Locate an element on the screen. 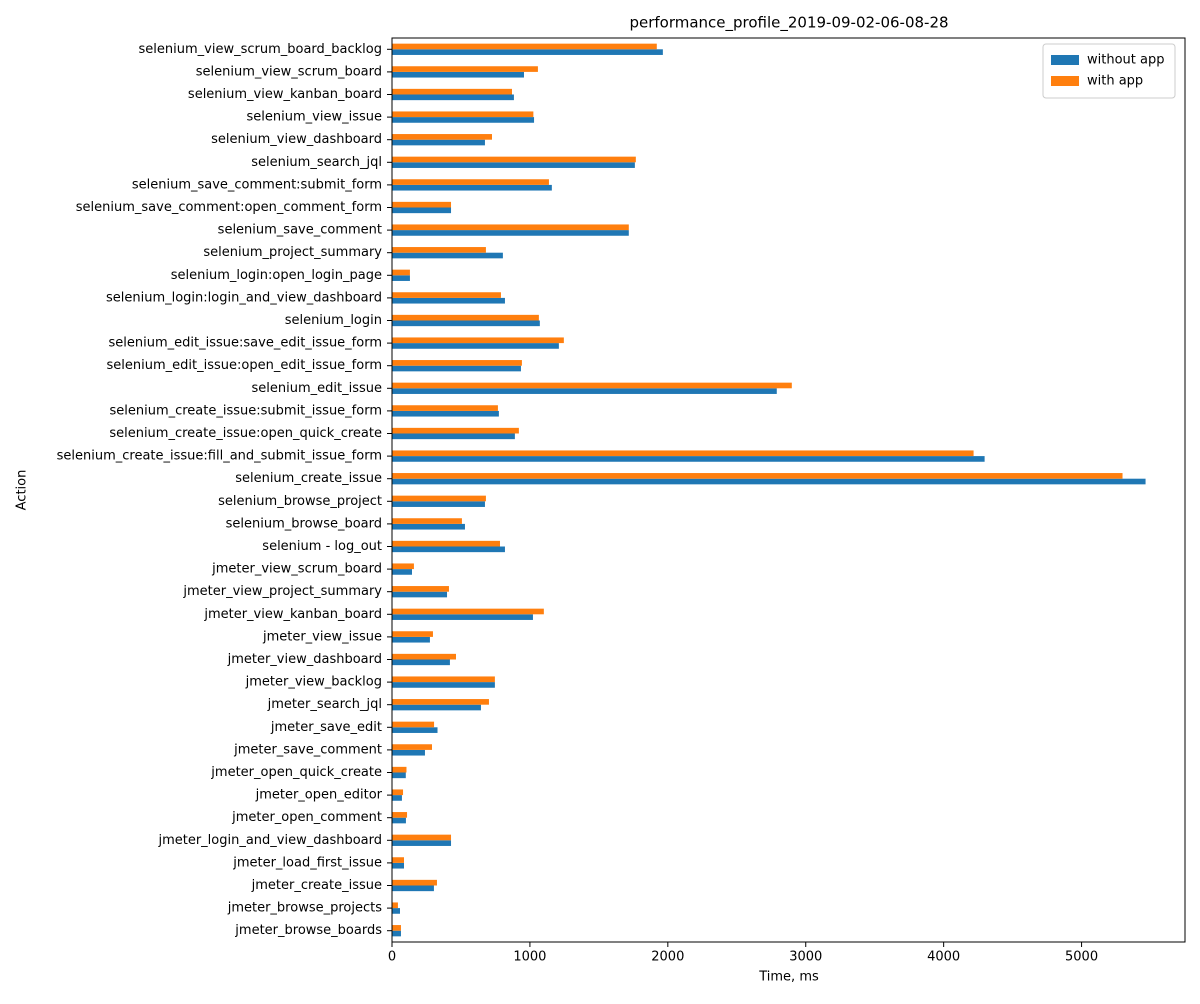  y-tick-label: jmeter_browse_boards is located at coordinates (308, 930).